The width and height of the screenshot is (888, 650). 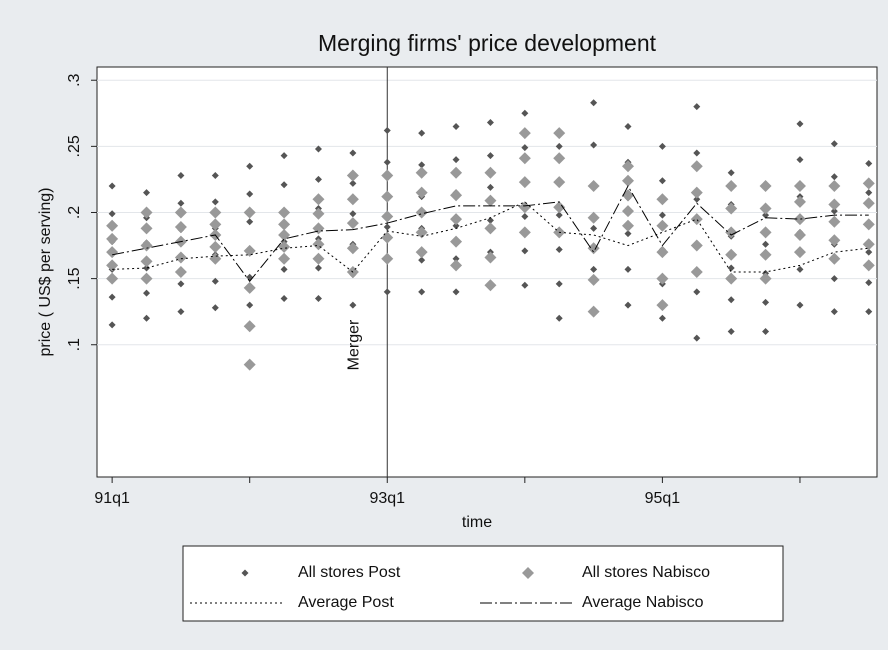 I want to click on legend-label: All stores Nabisco, so click(x=646, y=572).